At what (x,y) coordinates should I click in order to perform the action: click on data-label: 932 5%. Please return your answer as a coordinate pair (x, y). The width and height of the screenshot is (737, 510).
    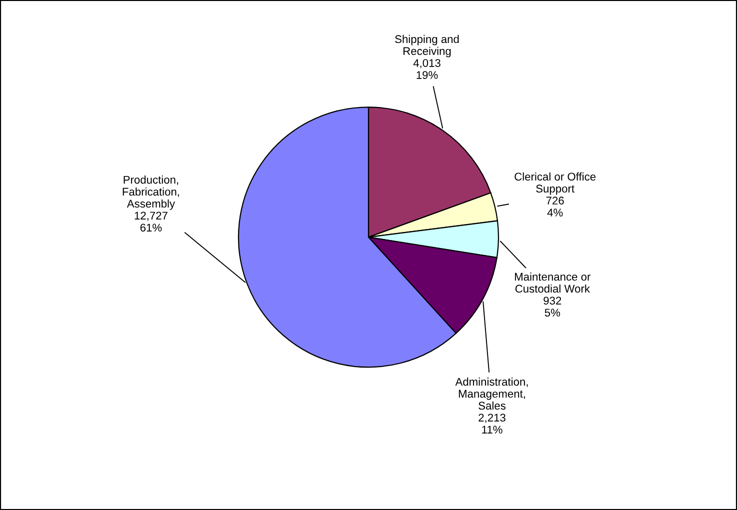
    Looking at the image, I should click on (553, 306).